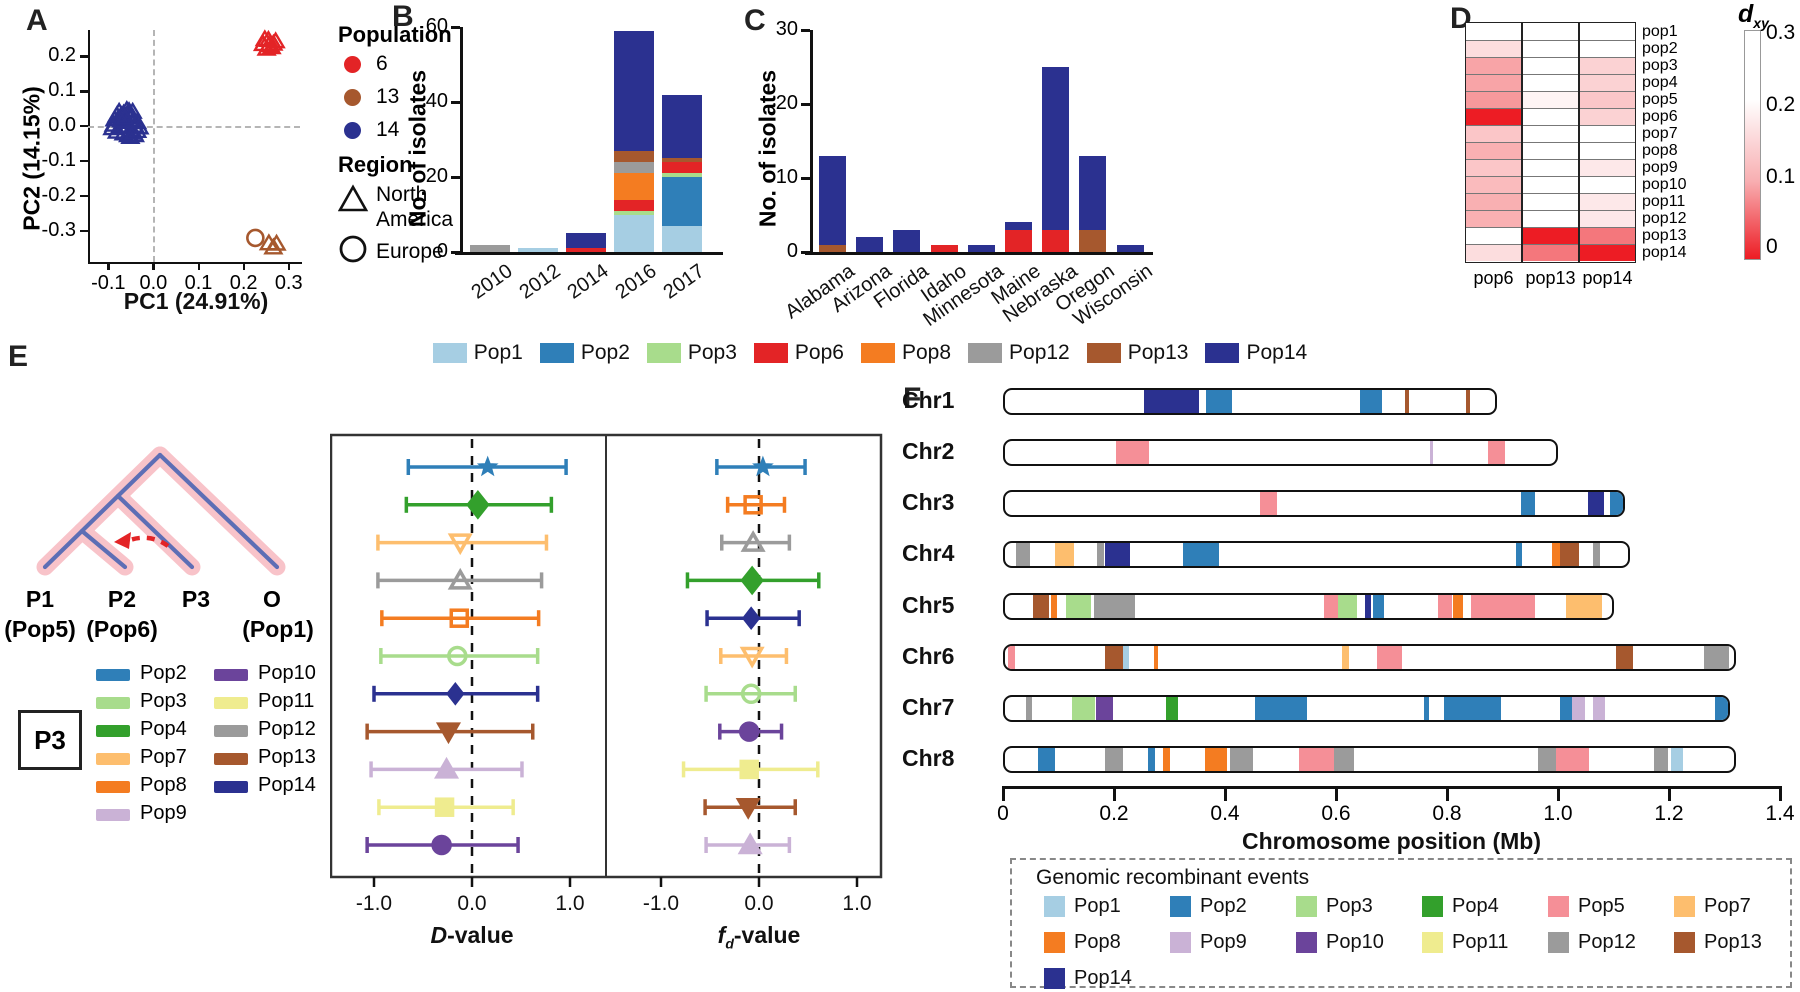  Describe the element at coordinates (62, 124) in the screenshot. I see `pca-y-tick-label: 0.0` at that location.